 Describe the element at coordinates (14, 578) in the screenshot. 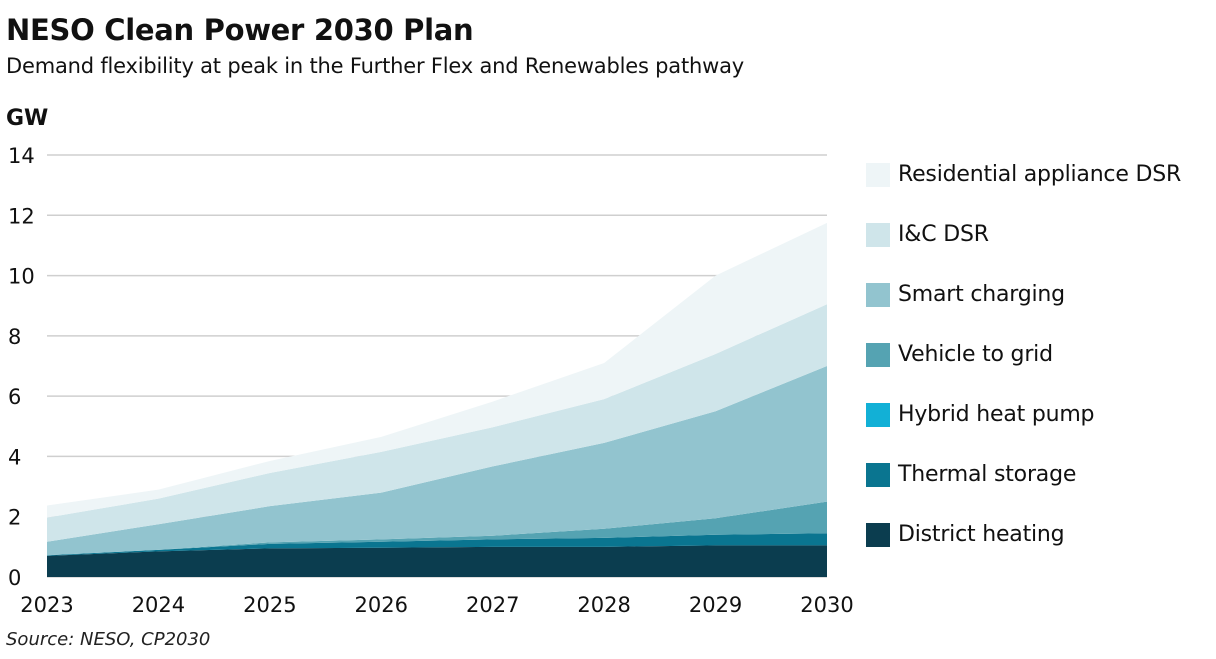

I see `y-tick-label: 0` at that location.